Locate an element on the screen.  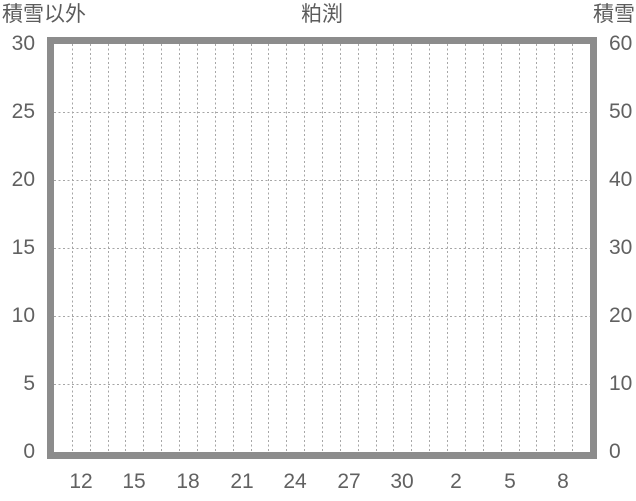
x-axis-tick-label: 18 is located at coordinates (188, 481).